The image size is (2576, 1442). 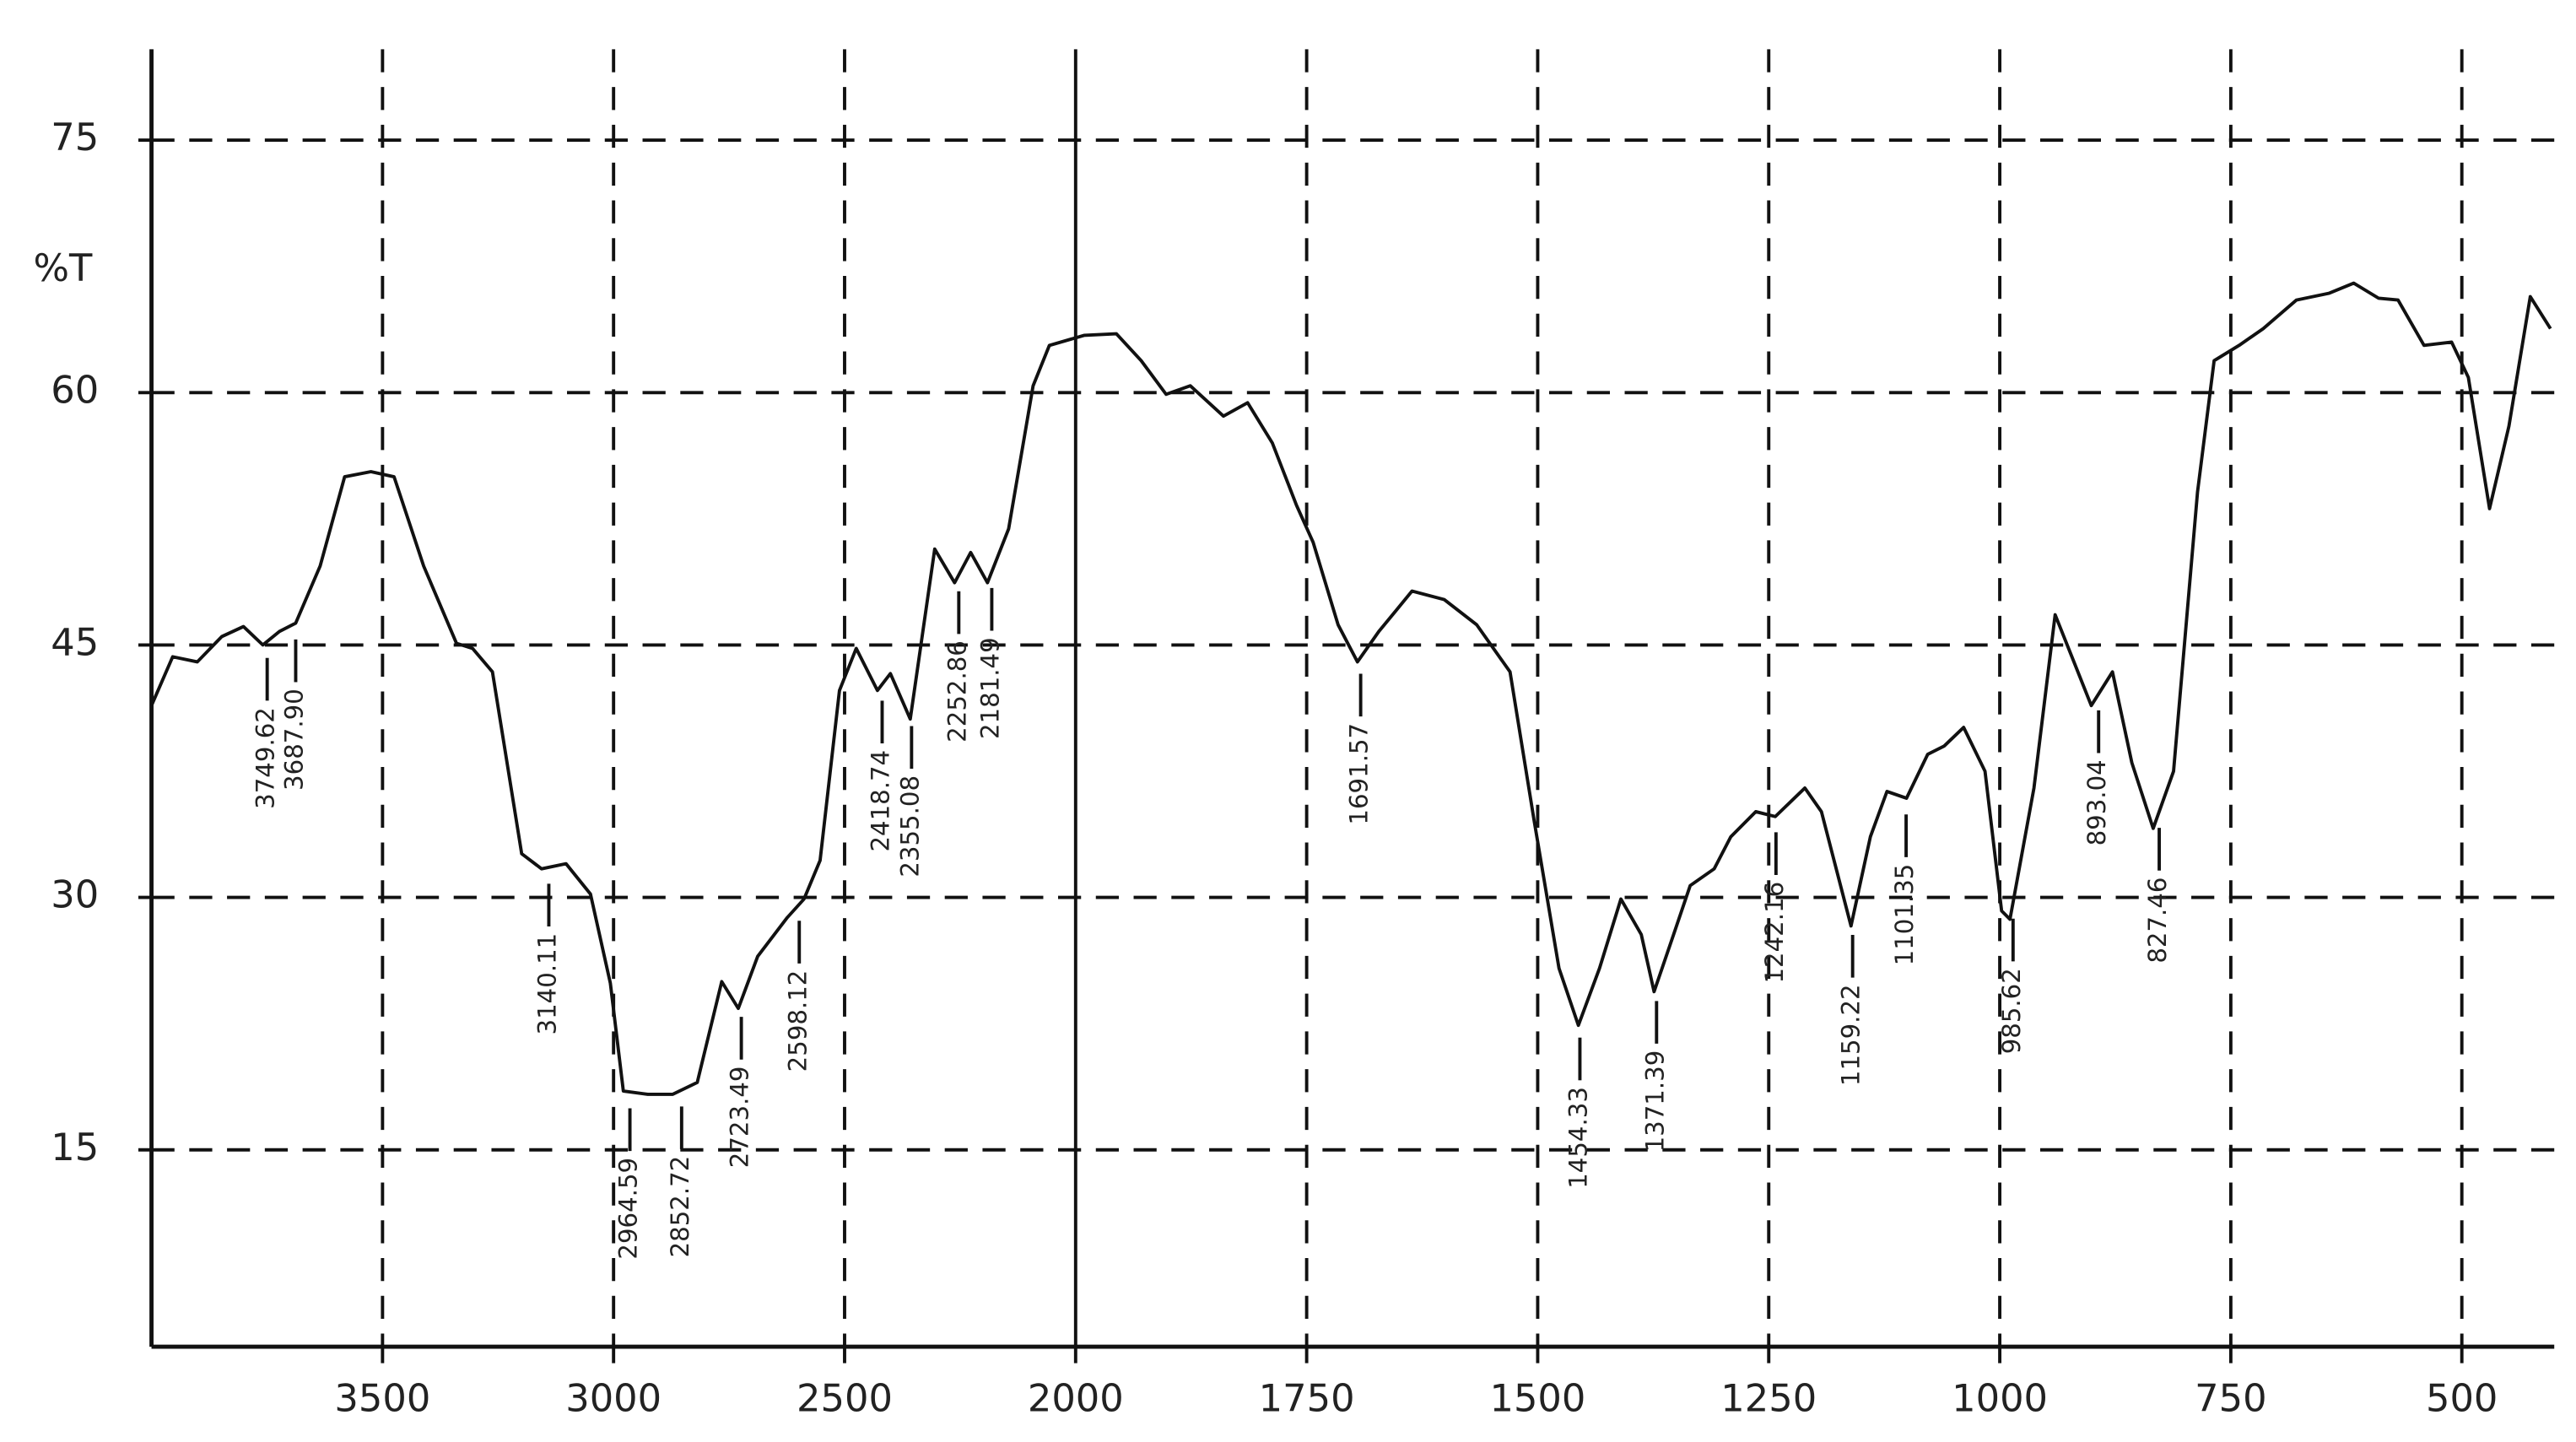 I want to click on peak-label: 3687.90, so click(x=293, y=740).